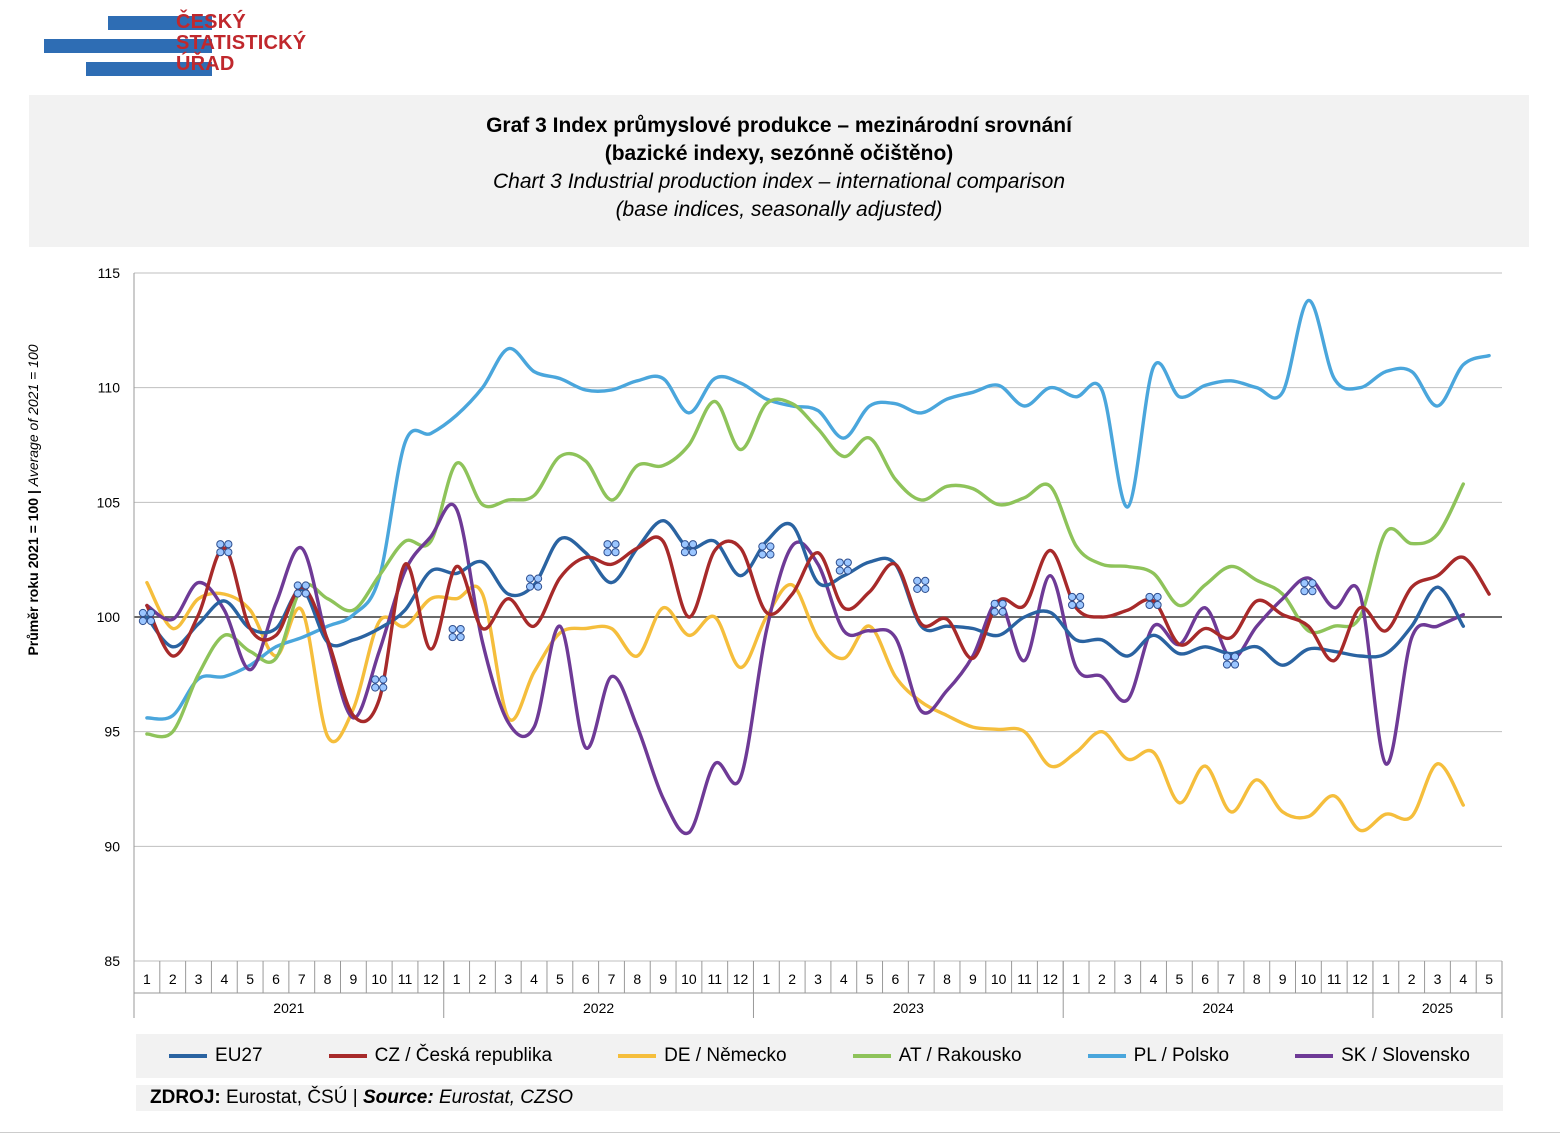 This screenshot has width=1560, height=1141. Describe the element at coordinates (779, 153) in the screenshot. I see `chart-subtitle-cz: (bazické indexy, sezónně očištěno)` at that location.